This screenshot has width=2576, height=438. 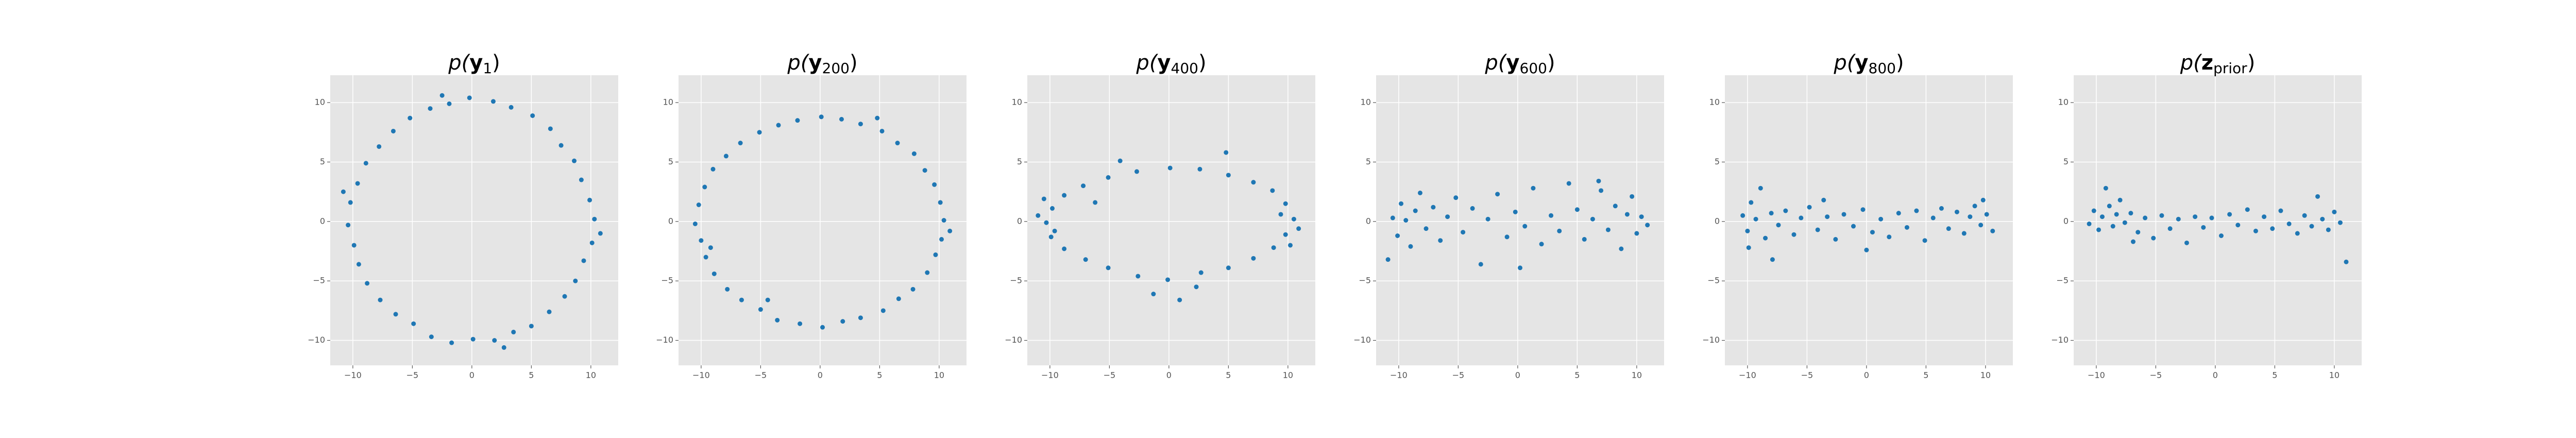 I want to click on x-tick-label: −5, so click(x=412, y=375).